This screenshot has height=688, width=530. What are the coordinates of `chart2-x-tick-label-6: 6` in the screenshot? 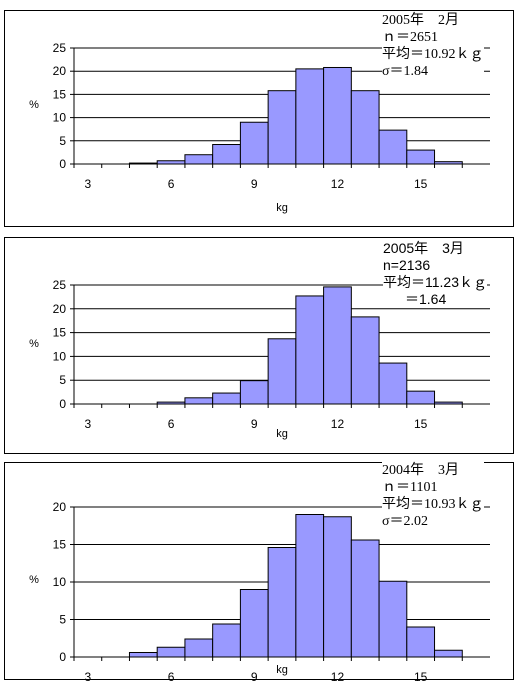 It's located at (171, 424).